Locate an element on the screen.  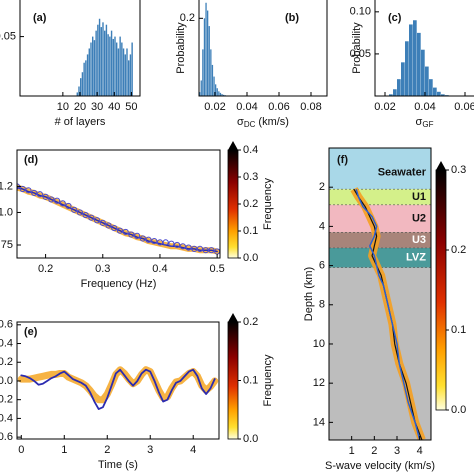
y-tick-label: 0.4 is located at coordinates (6, 343).